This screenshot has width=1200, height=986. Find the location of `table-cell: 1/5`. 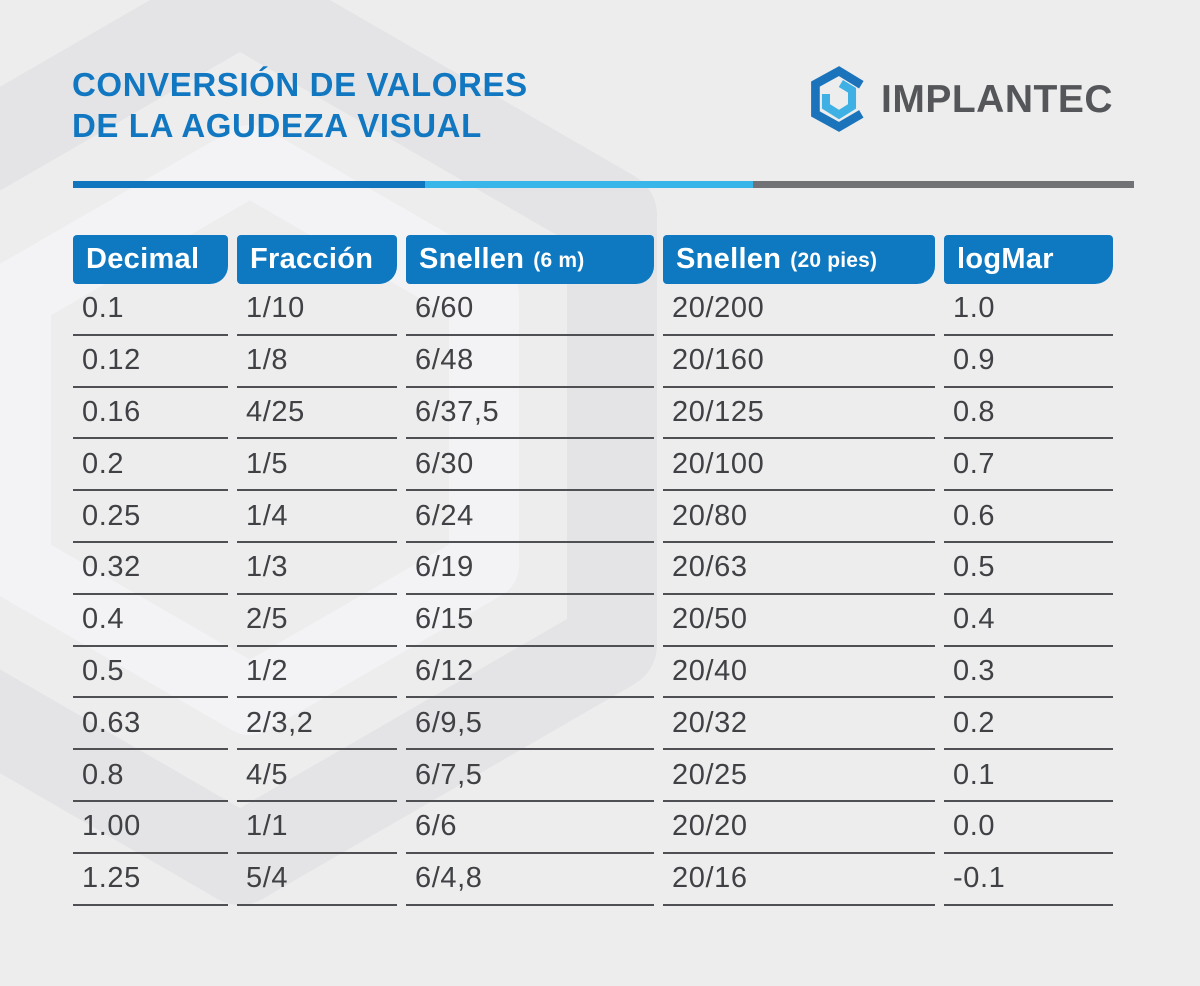

table-cell: 1/5 is located at coordinates (317, 465).